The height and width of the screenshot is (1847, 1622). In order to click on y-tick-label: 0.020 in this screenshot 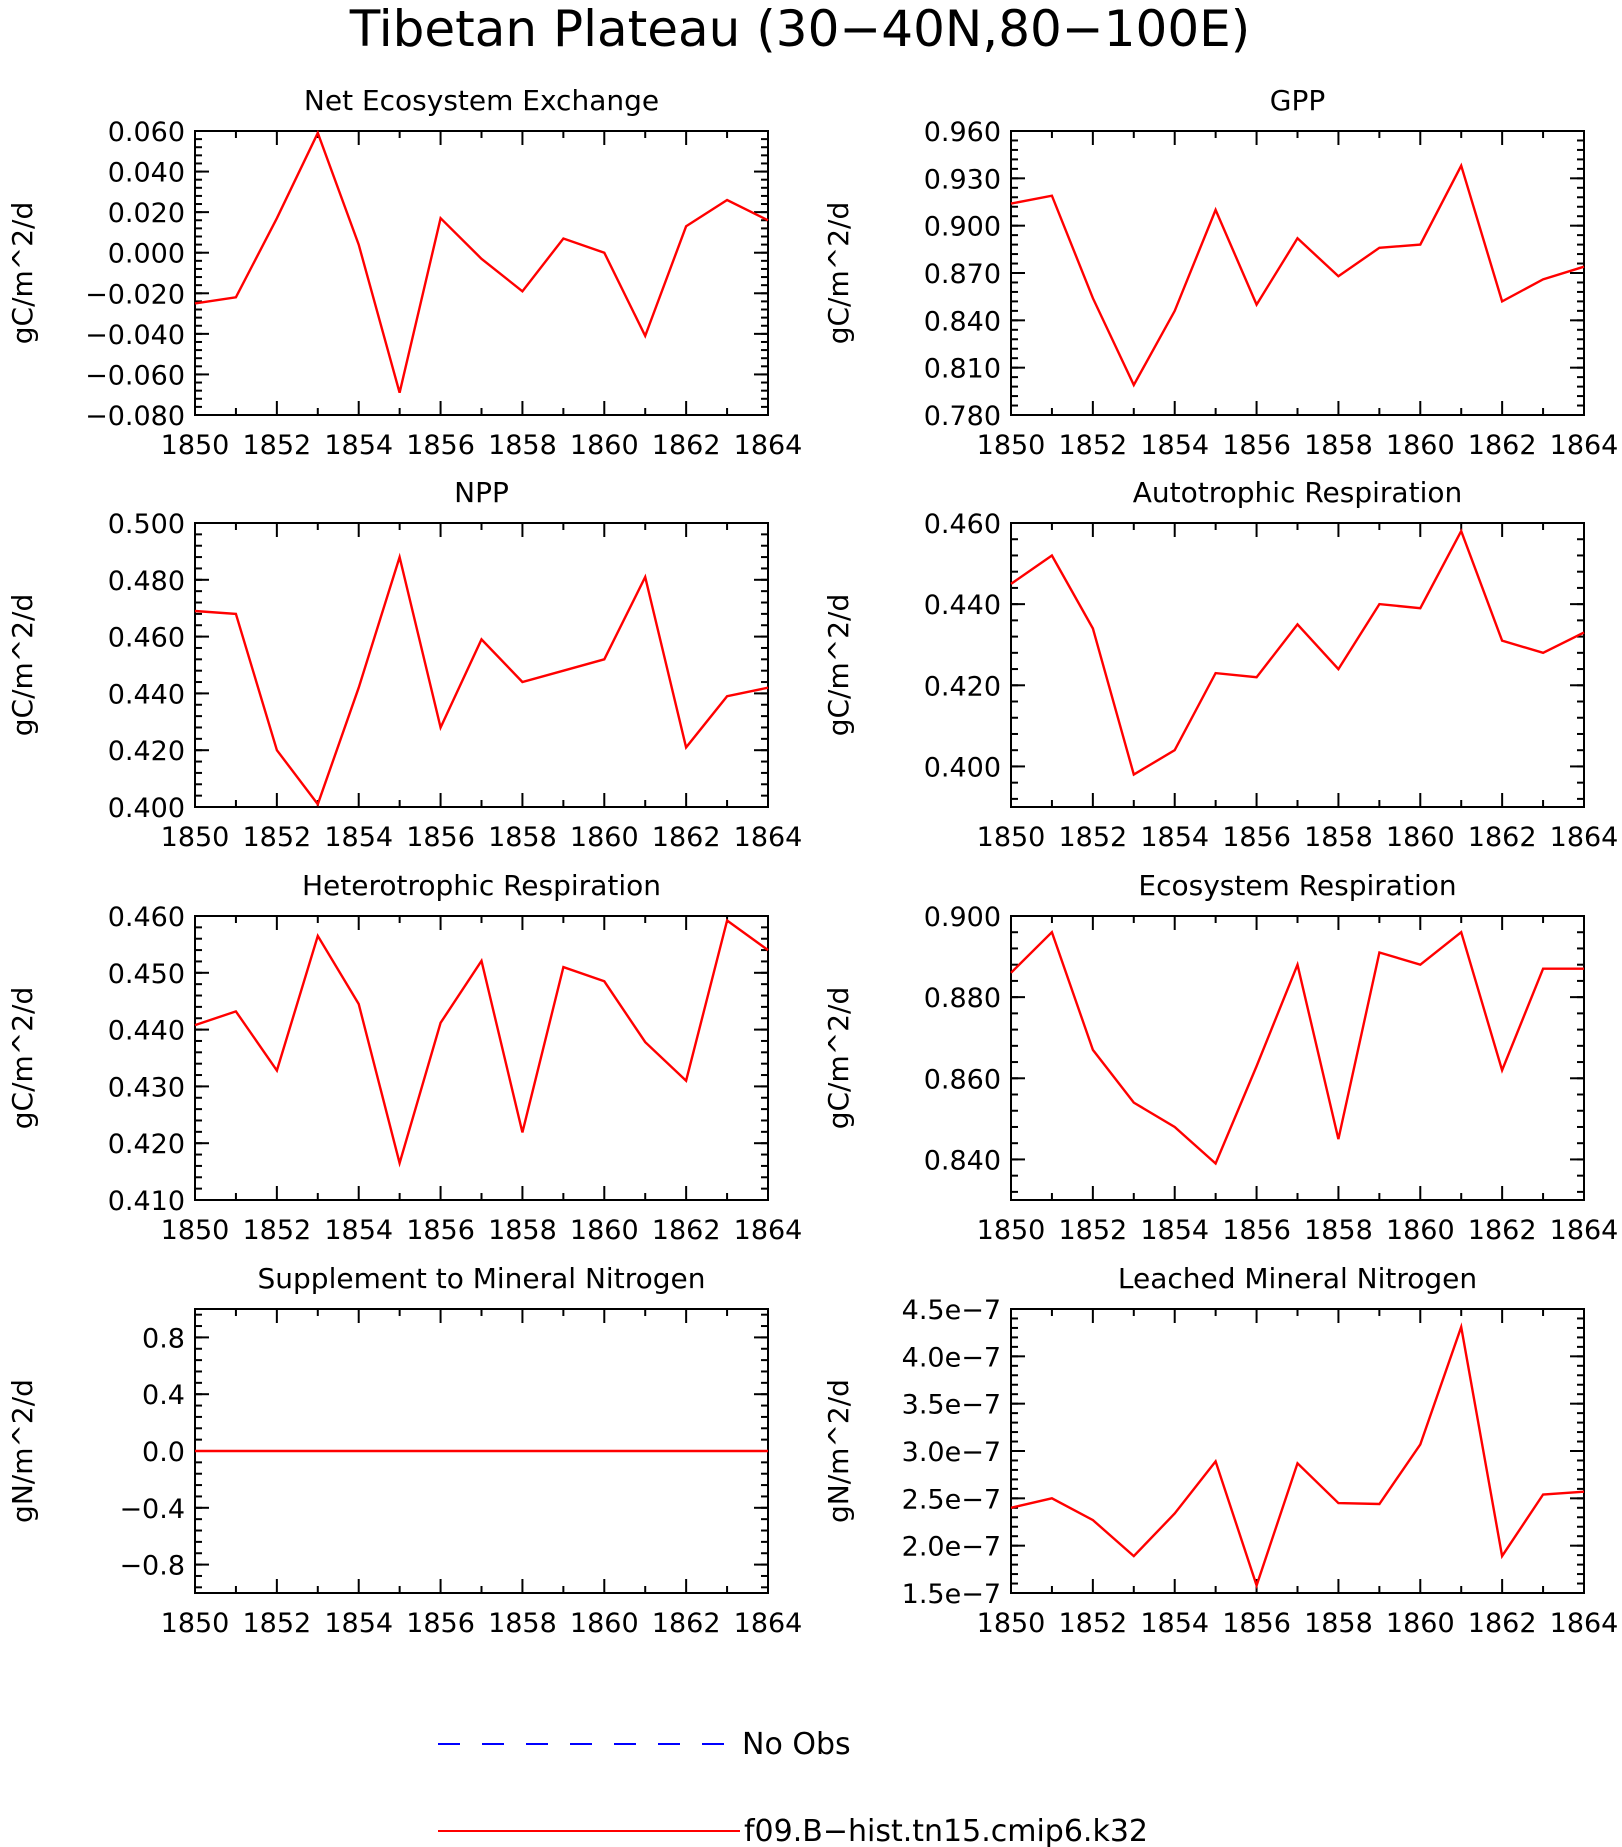, I will do `click(146, 213)`.